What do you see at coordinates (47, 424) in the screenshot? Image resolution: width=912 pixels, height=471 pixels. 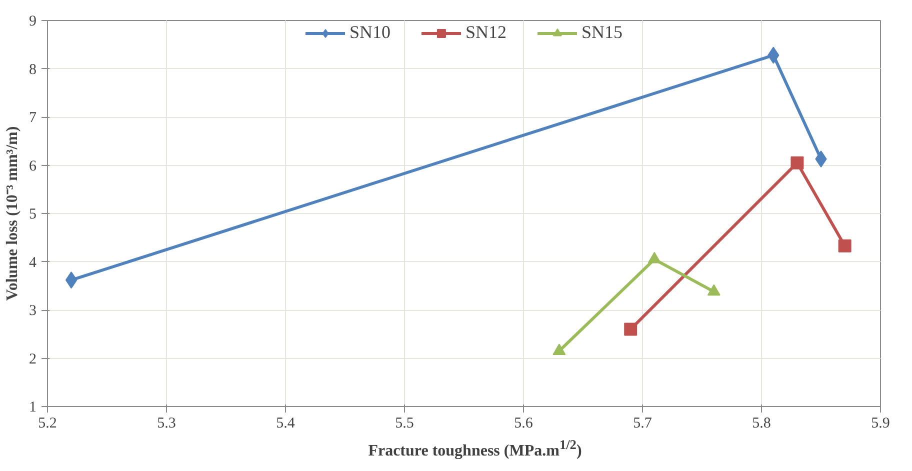 I see `x-tick-label: 5.2` at bounding box center [47, 424].